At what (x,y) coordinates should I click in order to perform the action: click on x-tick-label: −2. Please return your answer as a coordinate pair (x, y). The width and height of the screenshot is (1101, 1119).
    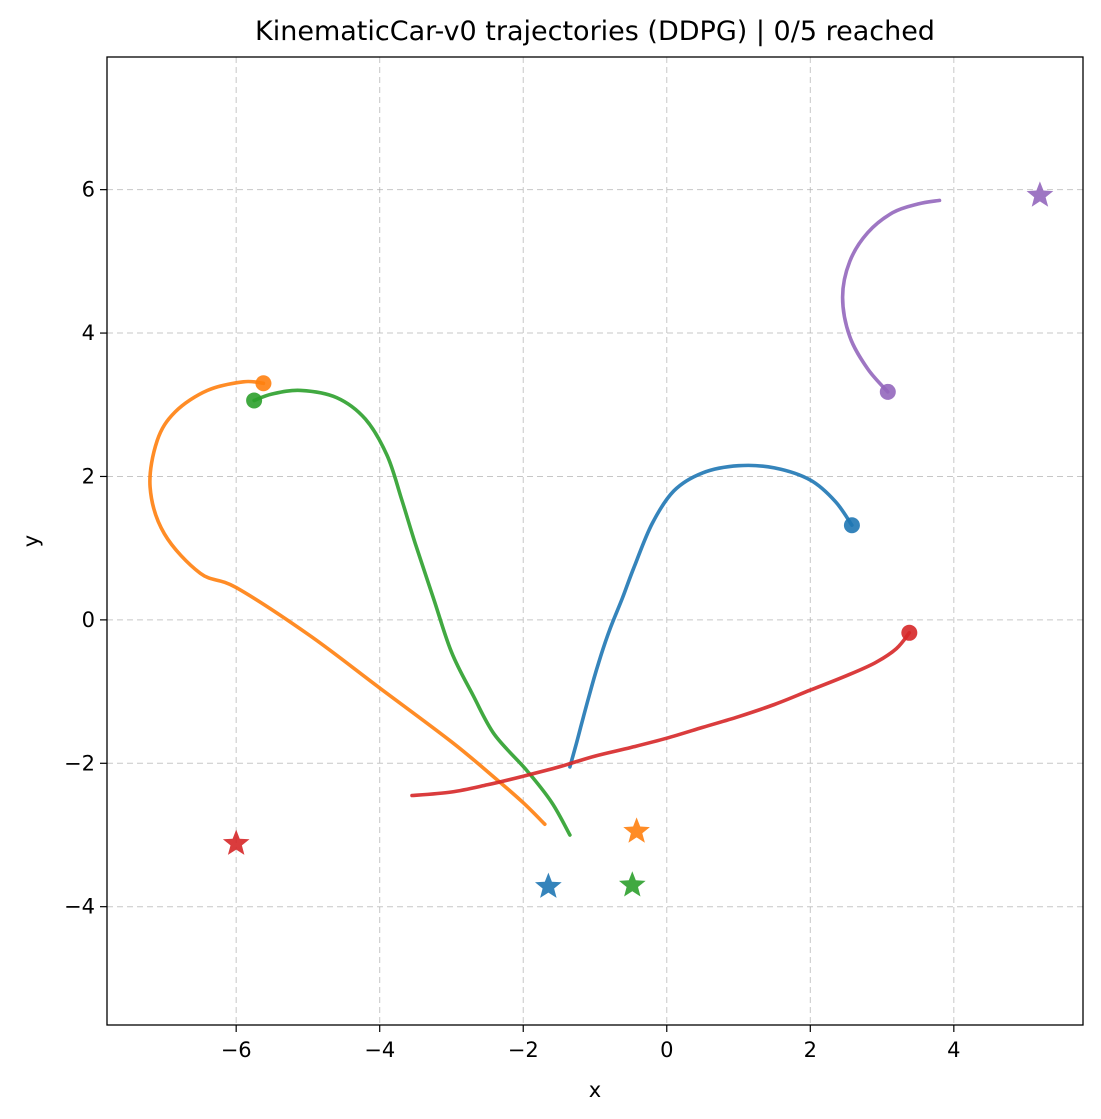
    Looking at the image, I should click on (523, 1050).